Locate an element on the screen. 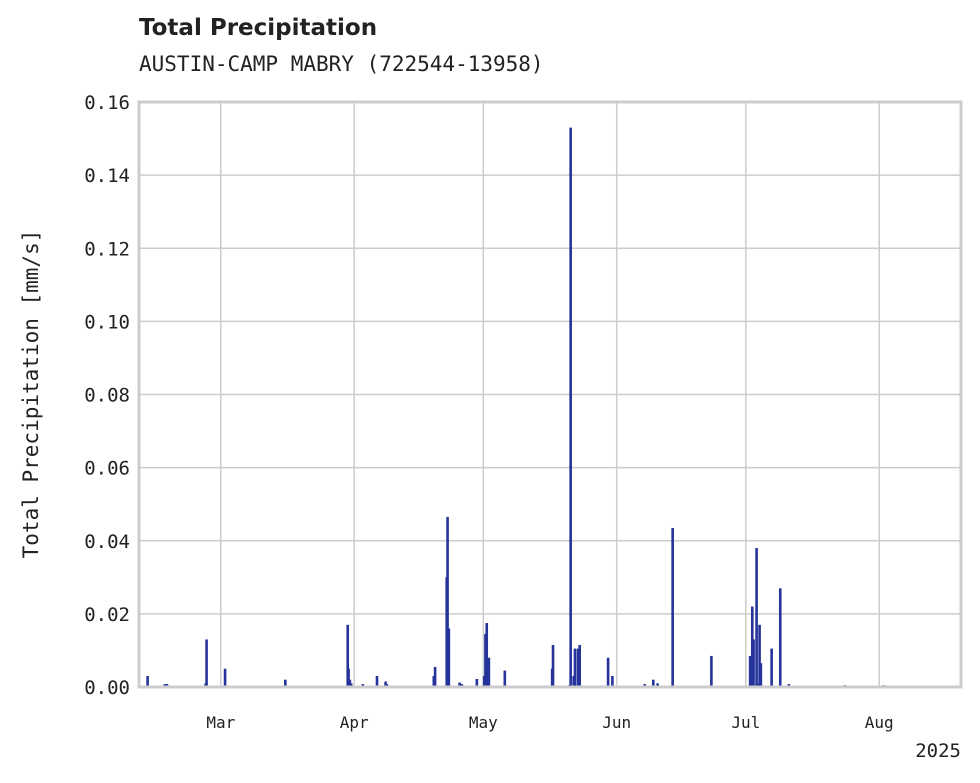 Image resolution: width=980 pixels, height=783 pixels. x-tick-label: Apr is located at coordinates (354, 722).